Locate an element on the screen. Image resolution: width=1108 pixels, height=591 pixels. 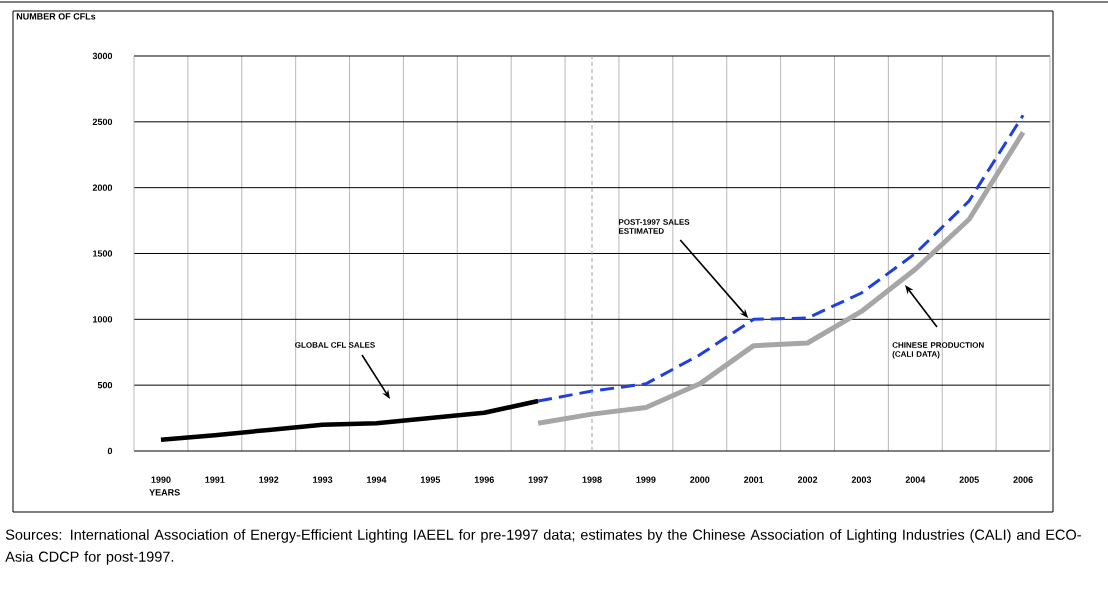
x-tick-label: 2006 is located at coordinates (1023, 479).